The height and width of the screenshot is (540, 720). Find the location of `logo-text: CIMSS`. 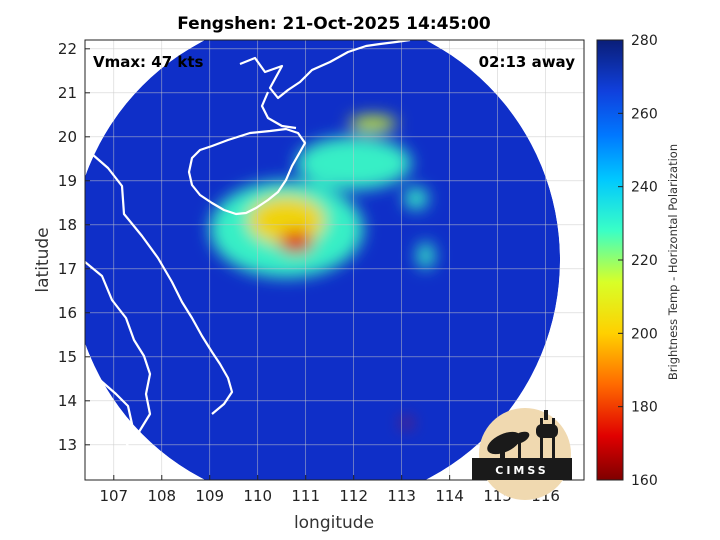

logo-text: CIMSS is located at coordinates (521, 470).